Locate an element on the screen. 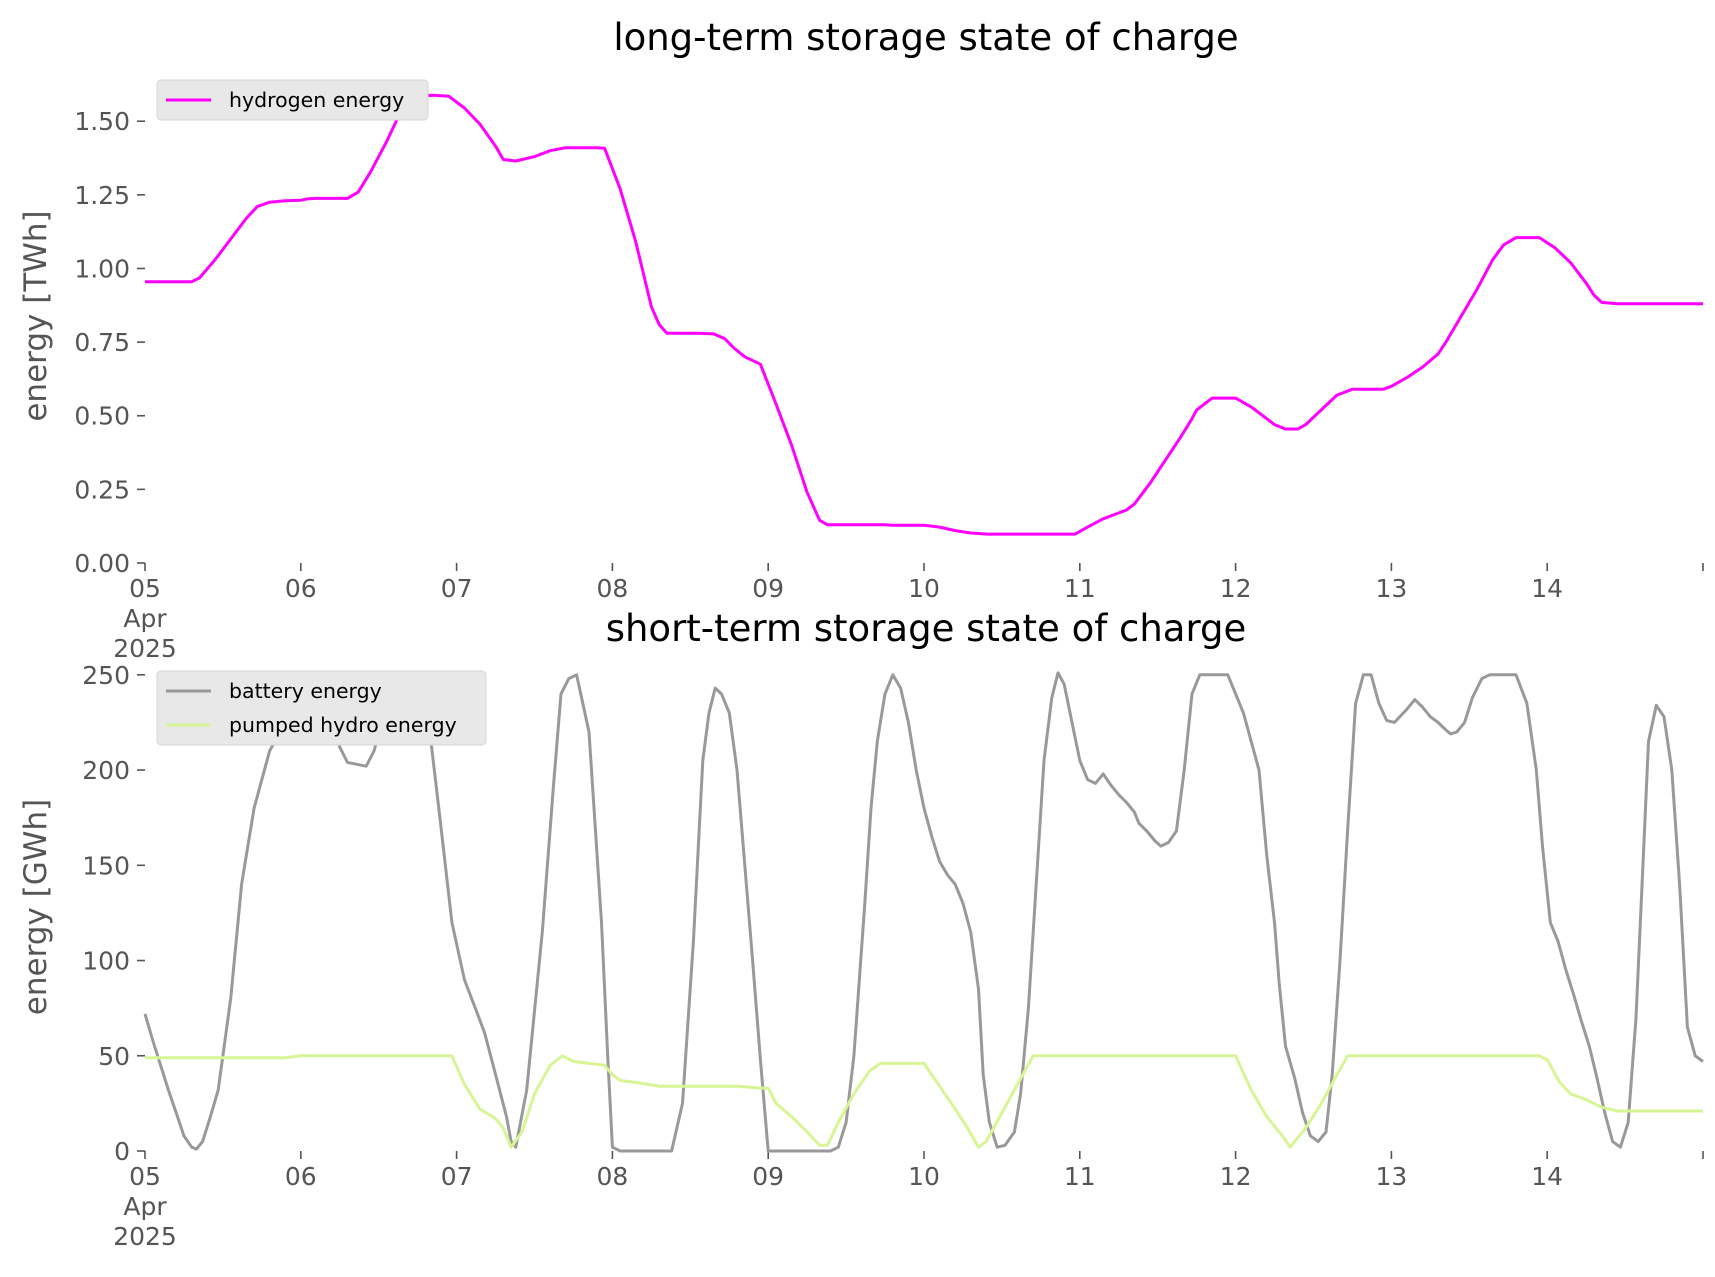 The height and width of the screenshot is (1277, 1715). y-tick-label: 1.00 is located at coordinates (102, 268).